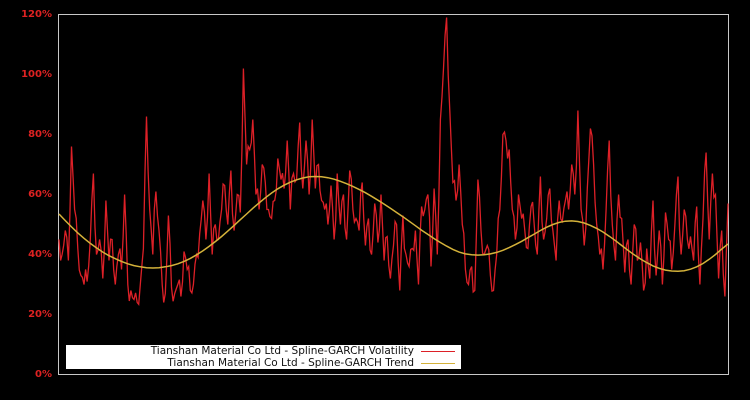  I want to click on y-tick-label: 60%, so click(40, 194).